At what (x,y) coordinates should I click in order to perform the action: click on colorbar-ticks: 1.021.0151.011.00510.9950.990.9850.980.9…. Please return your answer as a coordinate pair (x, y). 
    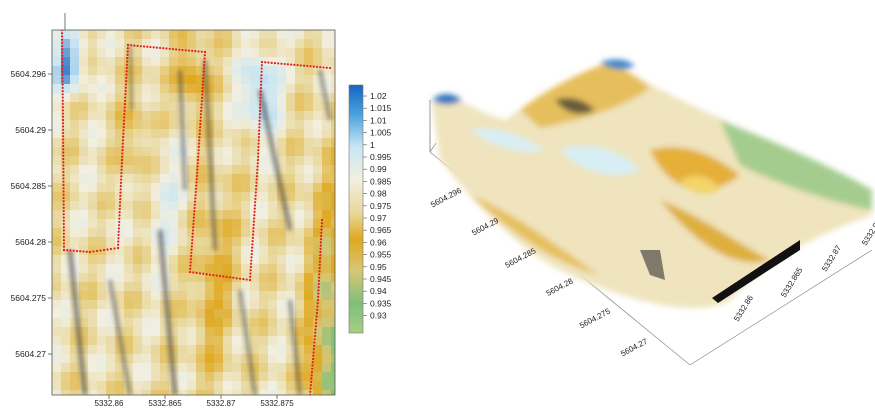
    Looking at the image, I should click on (377, 206).